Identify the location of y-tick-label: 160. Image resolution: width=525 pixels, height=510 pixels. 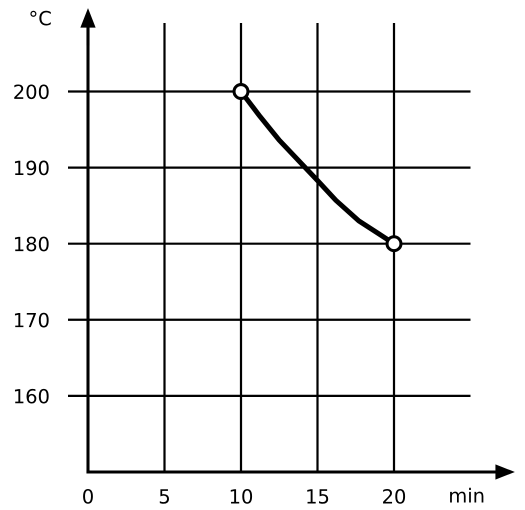
(31, 396).